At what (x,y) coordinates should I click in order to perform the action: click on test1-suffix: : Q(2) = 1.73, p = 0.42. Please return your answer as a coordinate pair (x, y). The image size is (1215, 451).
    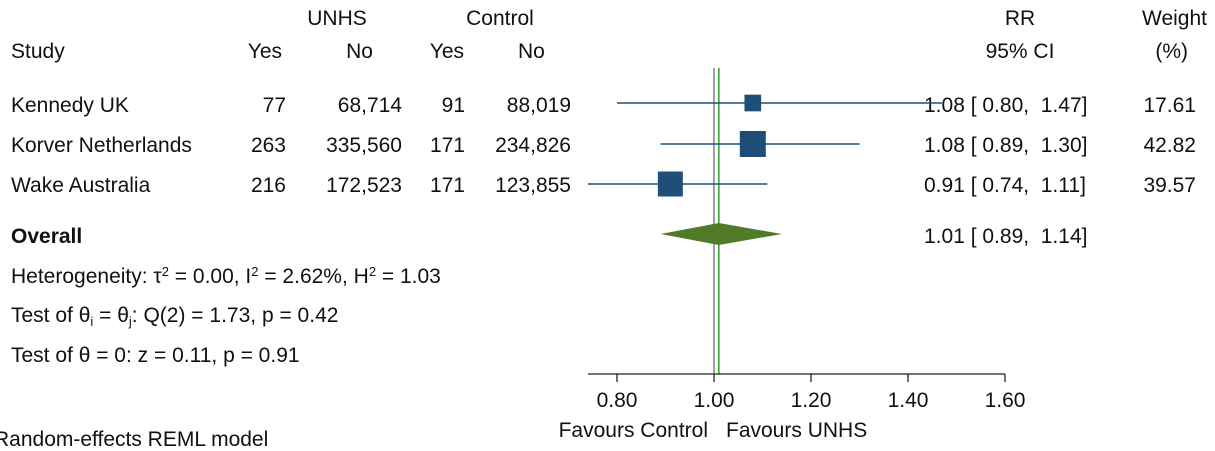
    Looking at the image, I should click on (235, 315).